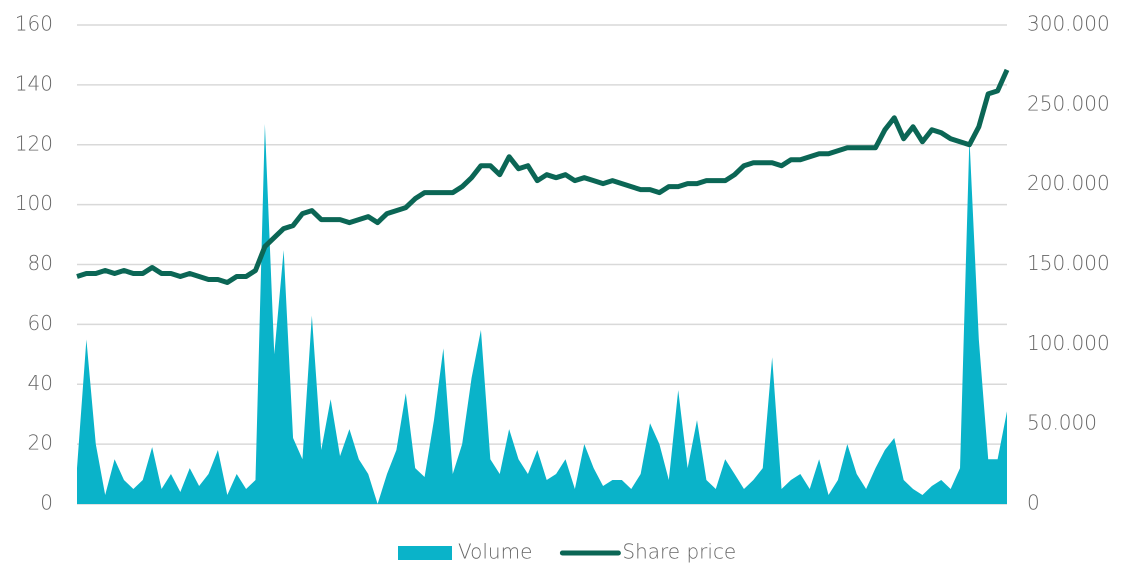  I want to click on legend-swatch, so click(425, 553).